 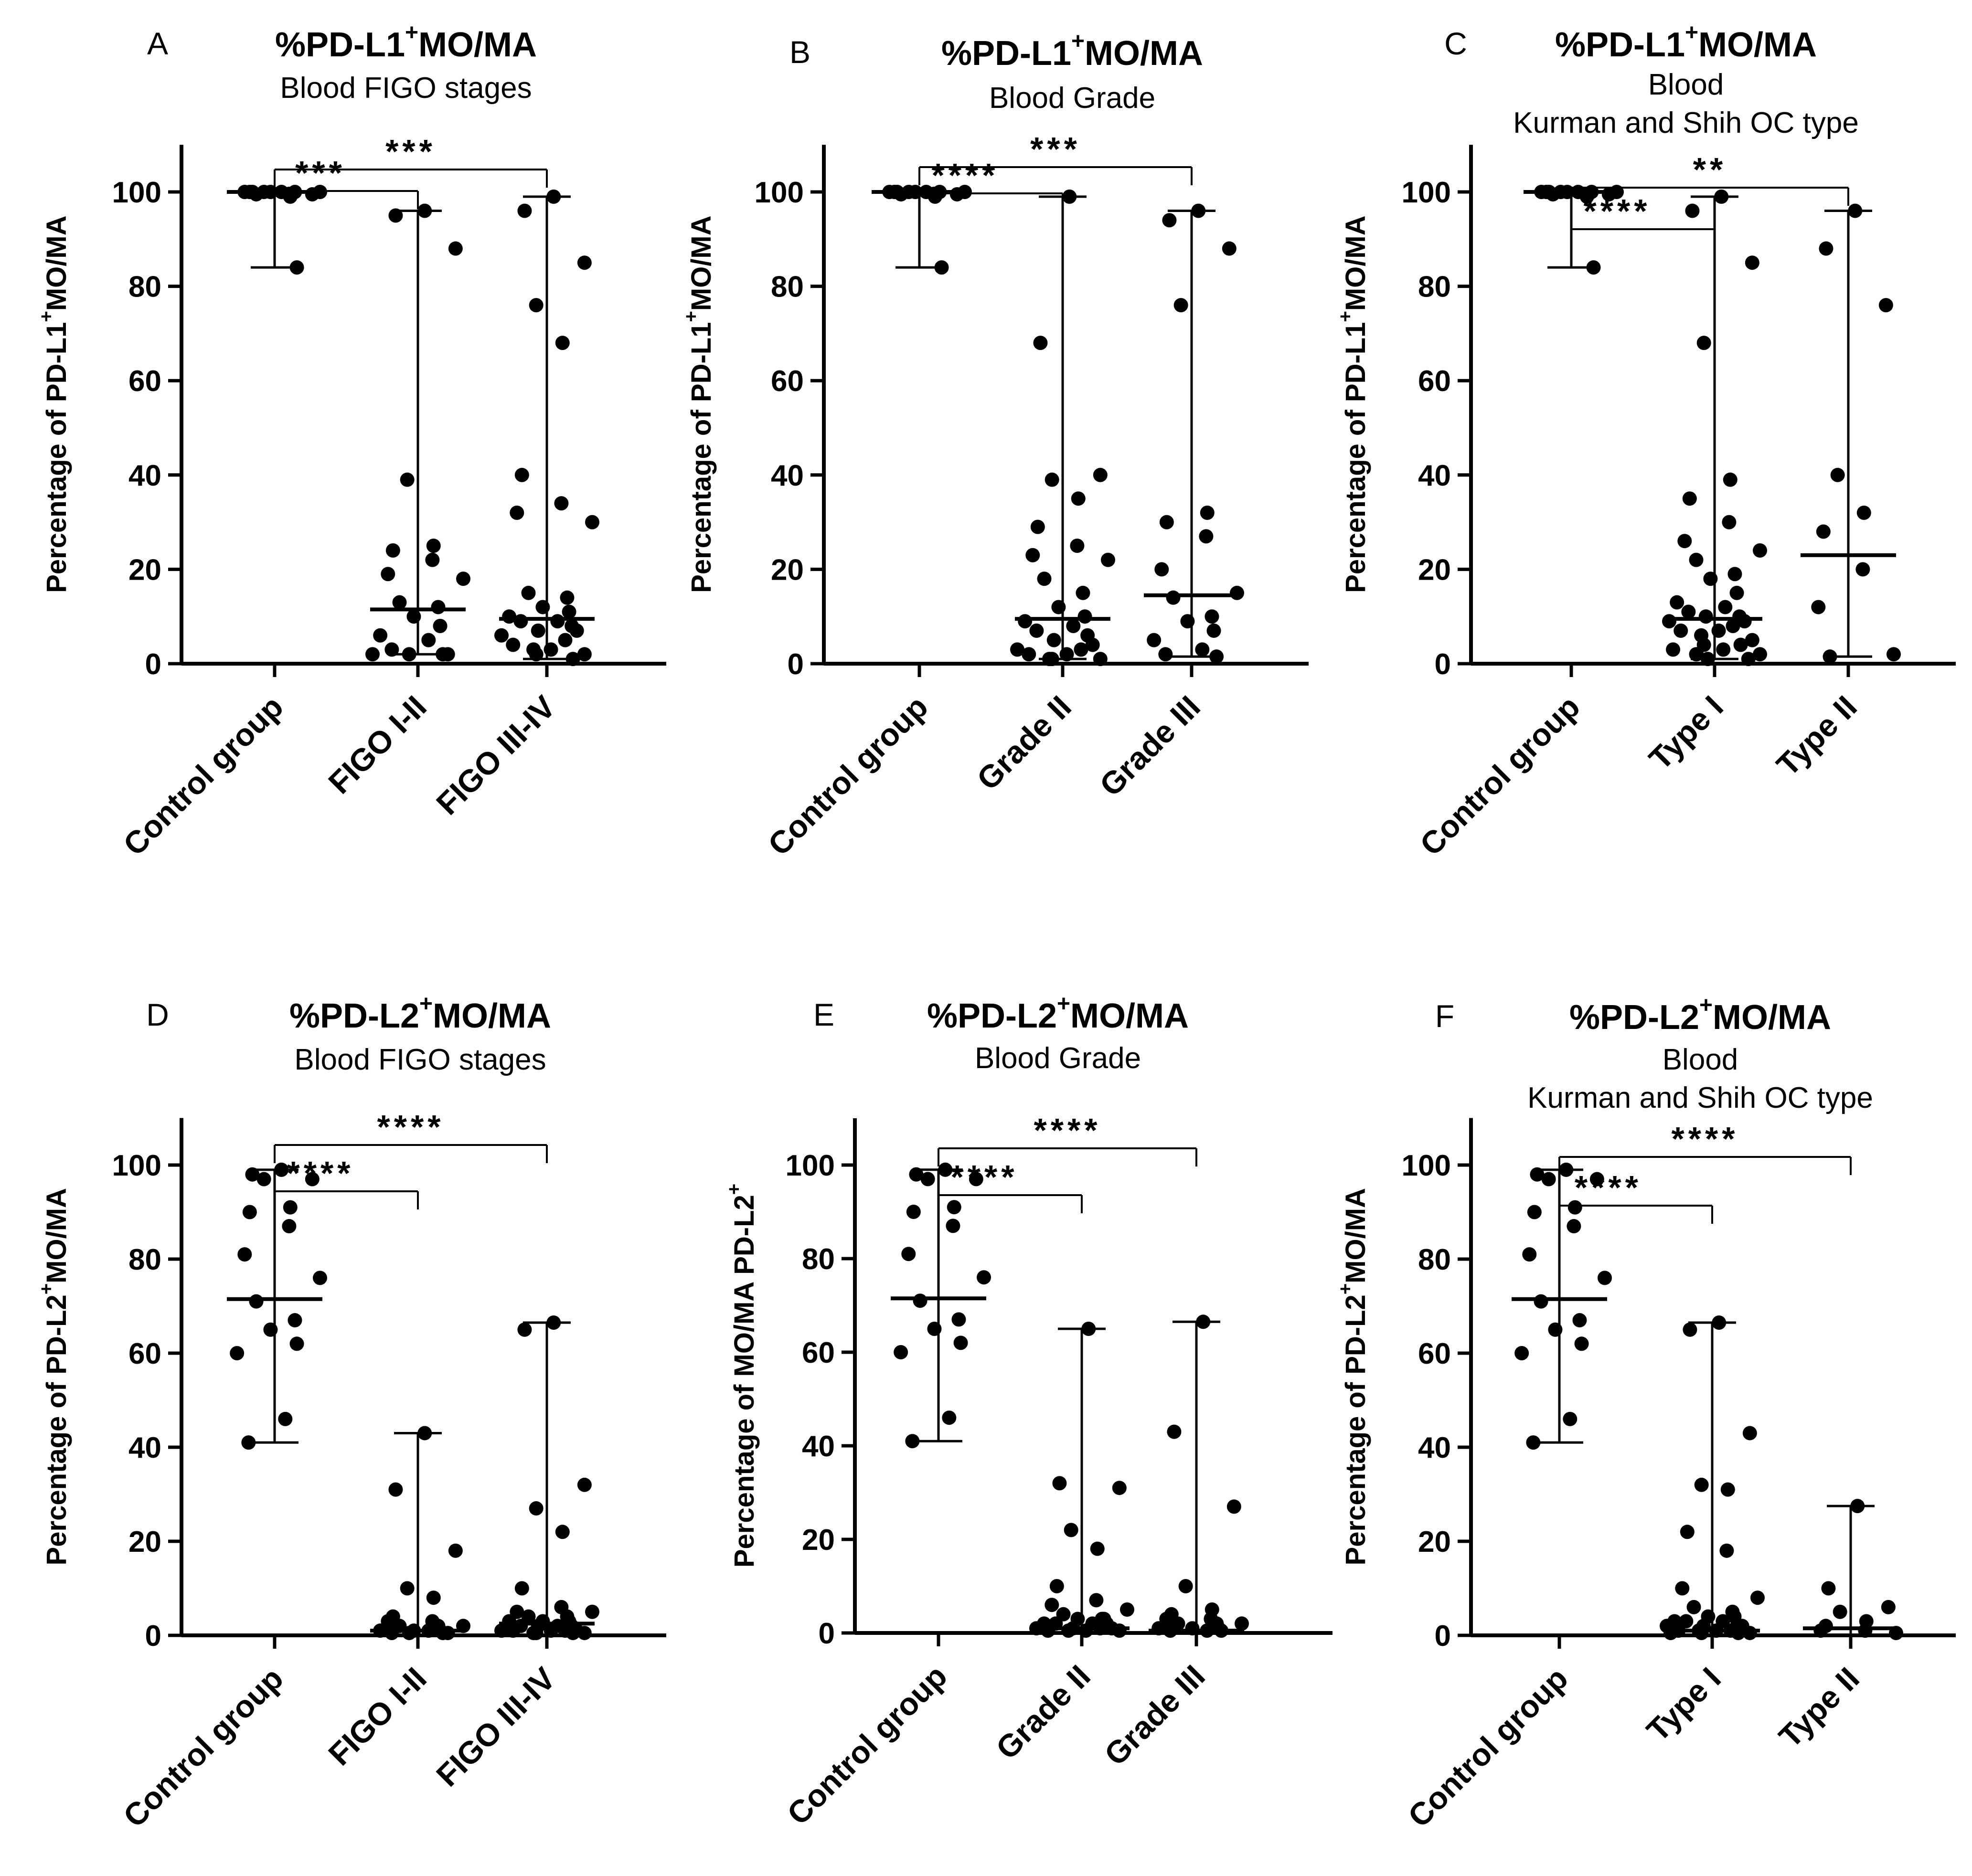 What do you see at coordinates (941, 1305) in the screenshot?
I see `group-control-group` at bounding box center [941, 1305].